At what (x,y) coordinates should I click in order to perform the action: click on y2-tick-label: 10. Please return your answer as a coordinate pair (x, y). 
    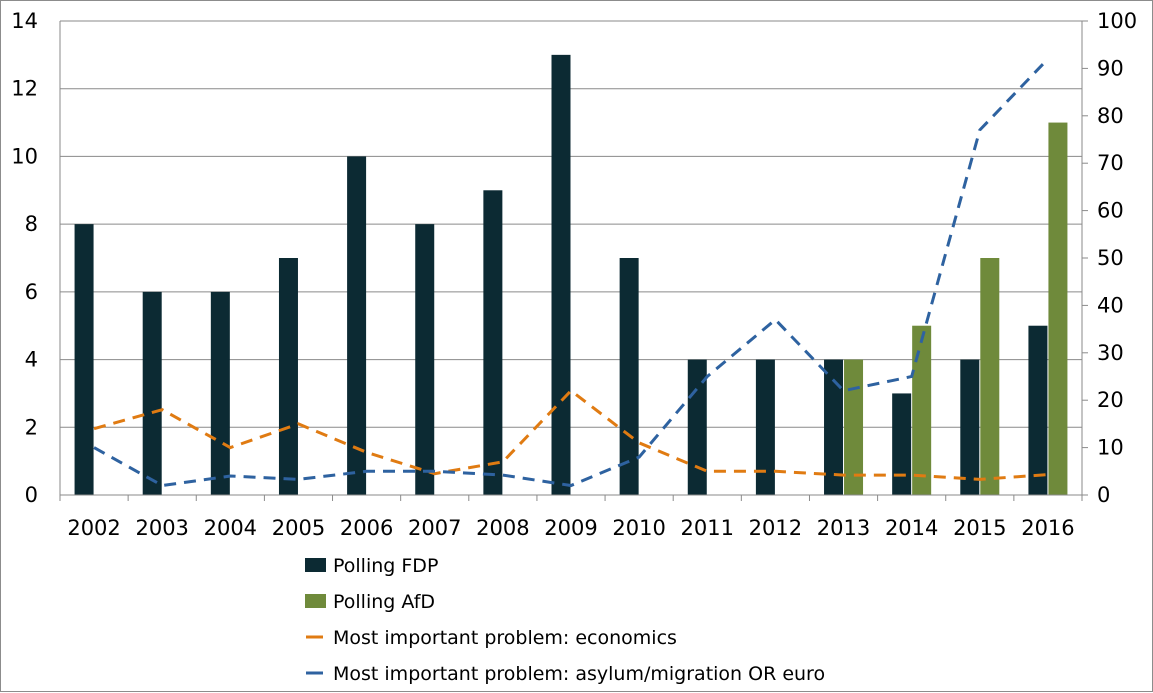
    Looking at the image, I should click on (1110, 448).